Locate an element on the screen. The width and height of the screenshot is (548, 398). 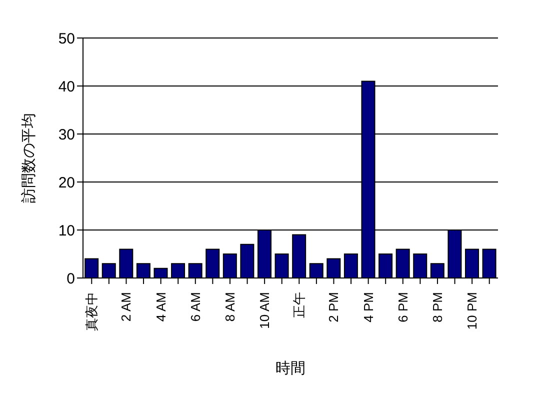
x-tick-label: 10 AM is located at coordinates (264, 310).